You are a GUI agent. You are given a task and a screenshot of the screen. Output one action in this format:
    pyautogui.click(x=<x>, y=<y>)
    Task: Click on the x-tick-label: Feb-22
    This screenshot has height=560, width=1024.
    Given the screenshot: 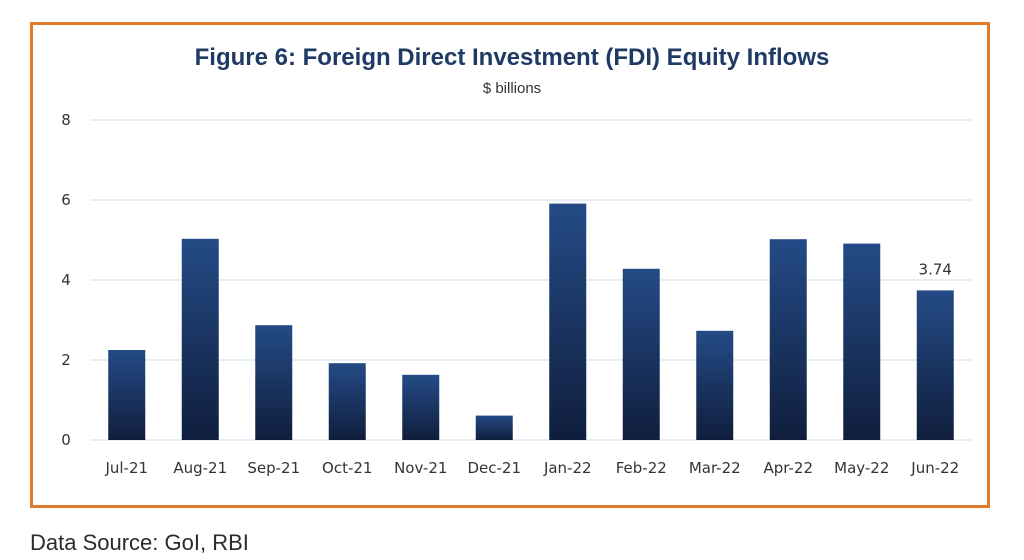 What is the action you would take?
    pyautogui.click(x=641, y=468)
    